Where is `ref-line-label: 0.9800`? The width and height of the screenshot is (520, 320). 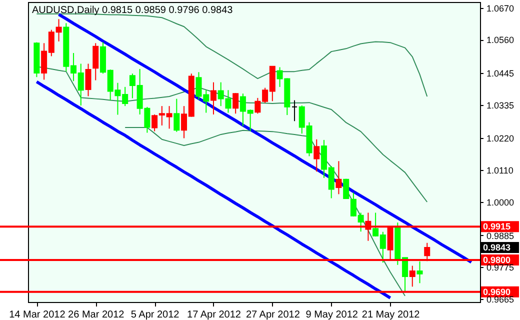
ref-line-label: 0.9800 is located at coordinates (497, 259).